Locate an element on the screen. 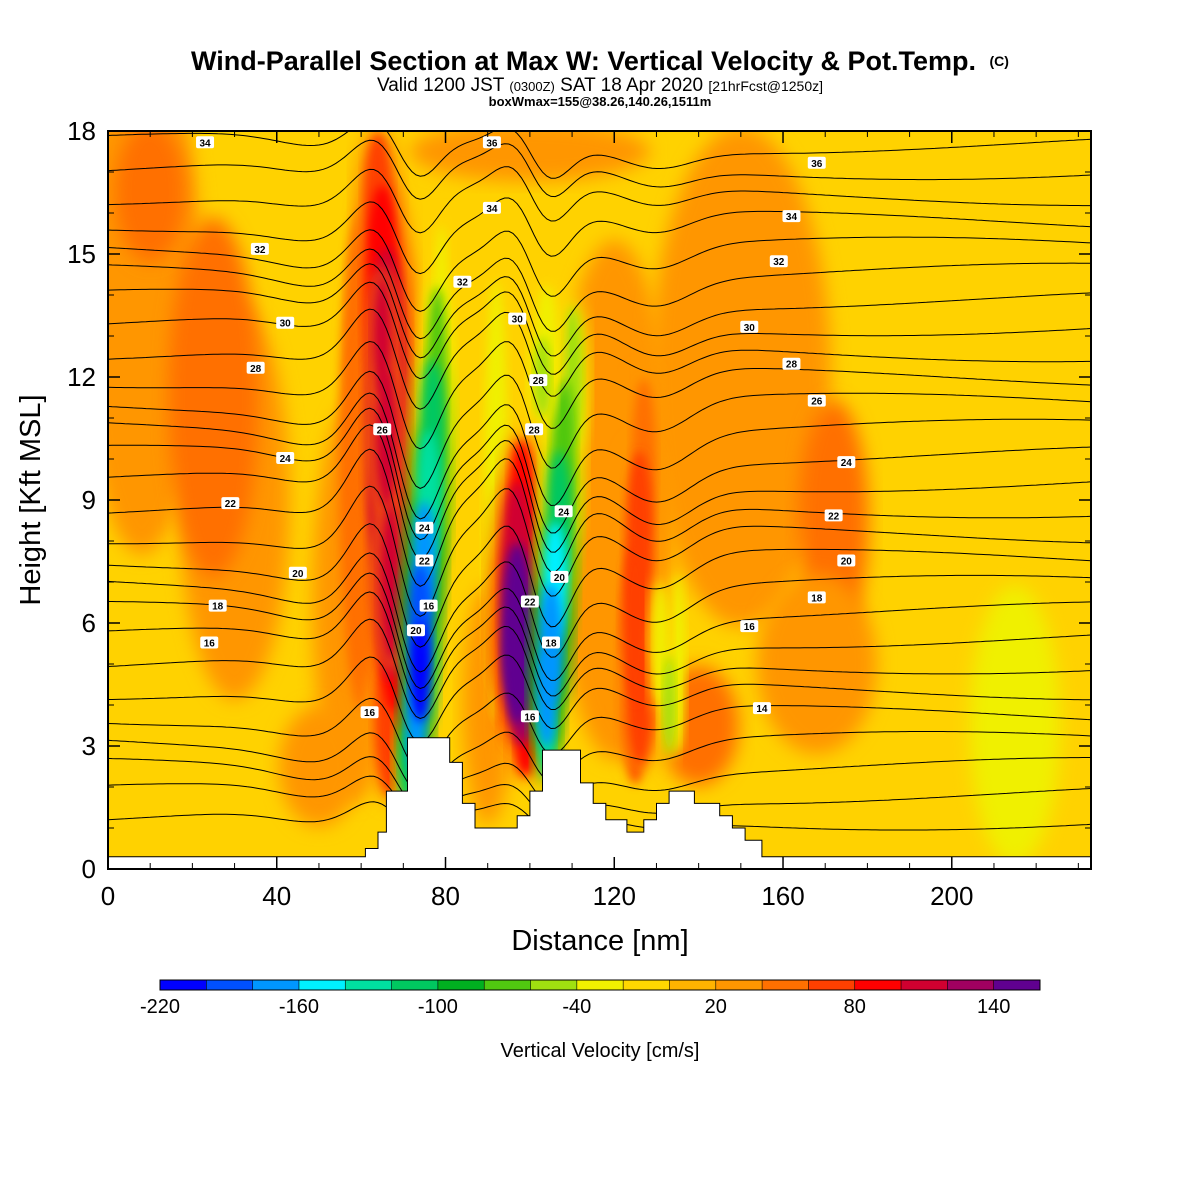 The image size is (1200, 1200). theta-contour-label: 18 is located at coordinates (217, 606).